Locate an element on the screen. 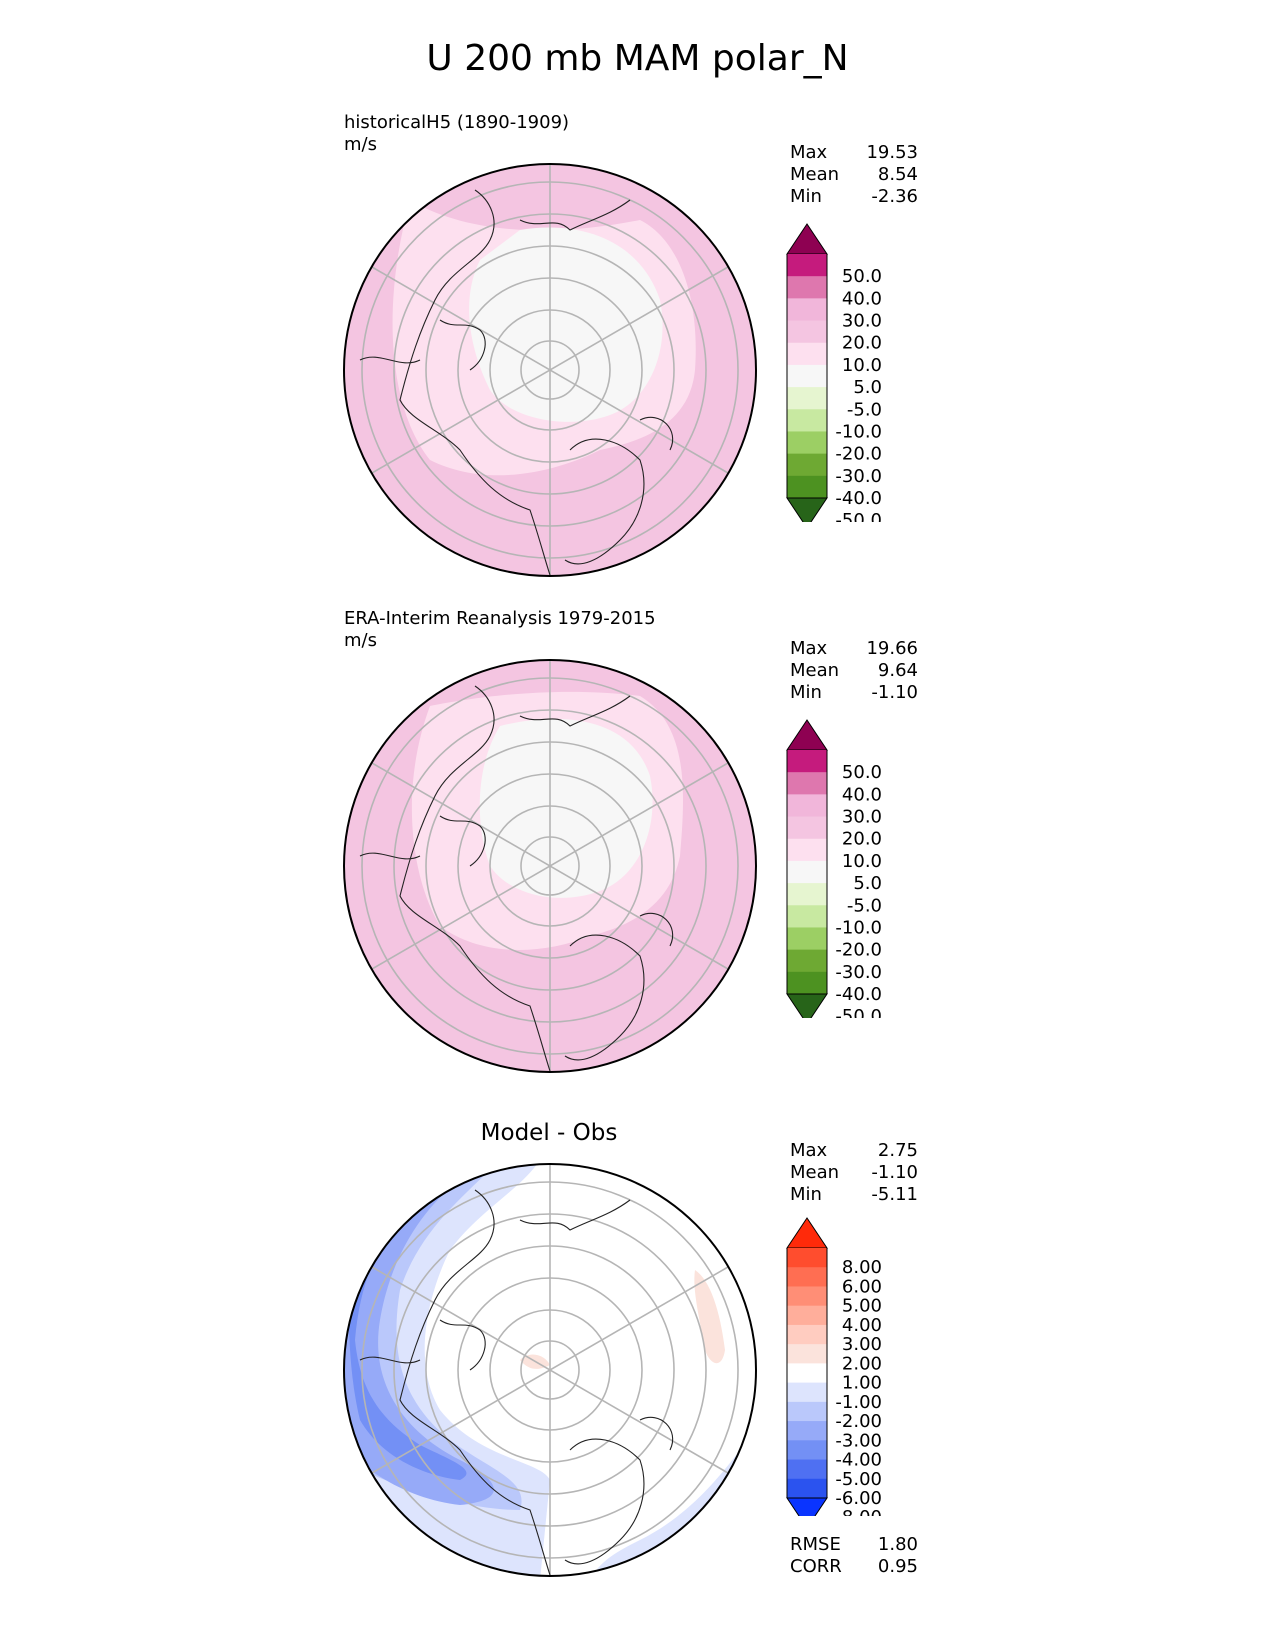 The height and width of the screenshot is (1650, 1275). obs-panel-units: m/s is located at coordinates (360, 640).